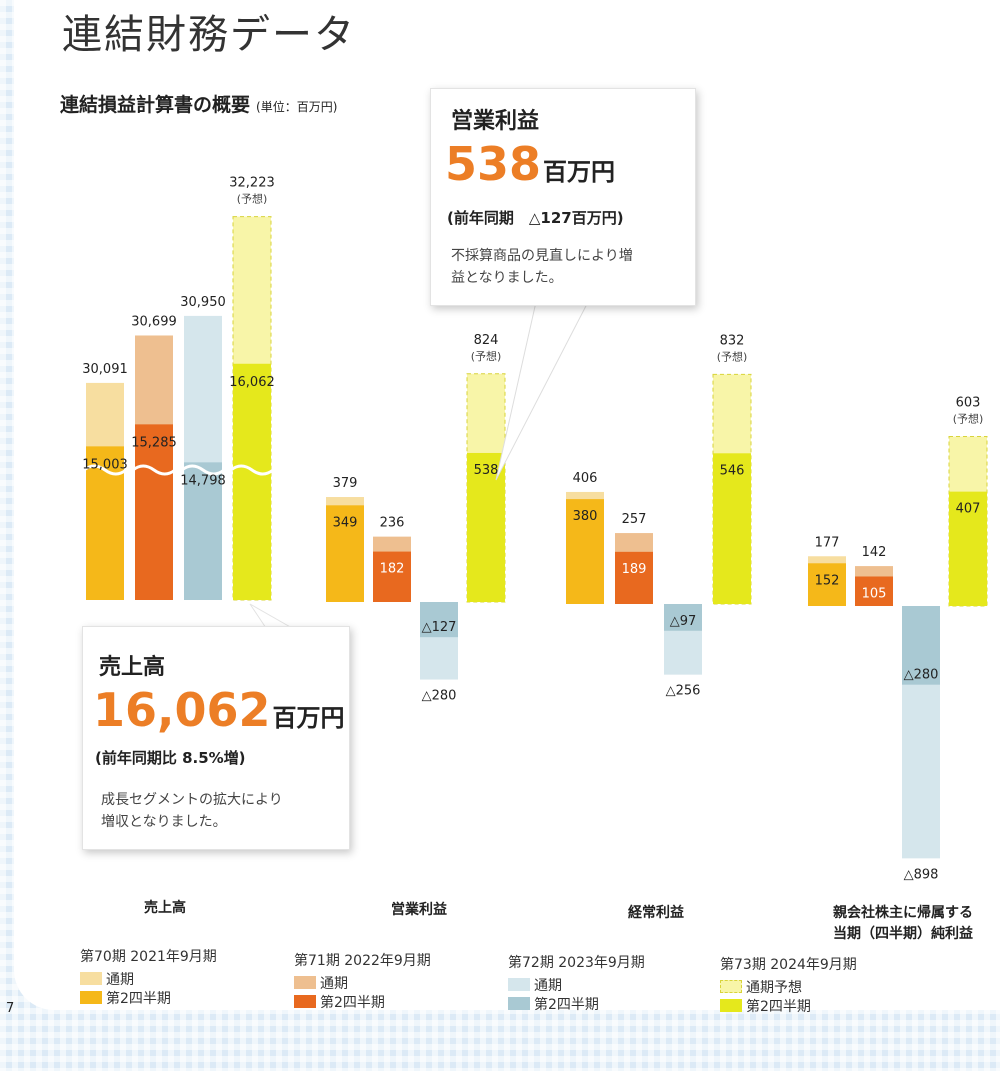 The height and width of the screenshot is (1071, 1000). What do you see at coordinates (170, 758) in the screenshot?
I see `callout-sales-yoy: (前年同期比 8.5%増)` at bounding box center [170, 758].